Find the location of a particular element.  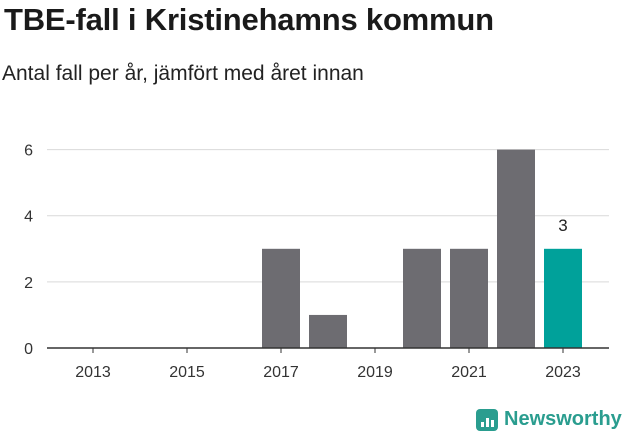

brand-name: Newsworthy is located at coordinates (563, 419).